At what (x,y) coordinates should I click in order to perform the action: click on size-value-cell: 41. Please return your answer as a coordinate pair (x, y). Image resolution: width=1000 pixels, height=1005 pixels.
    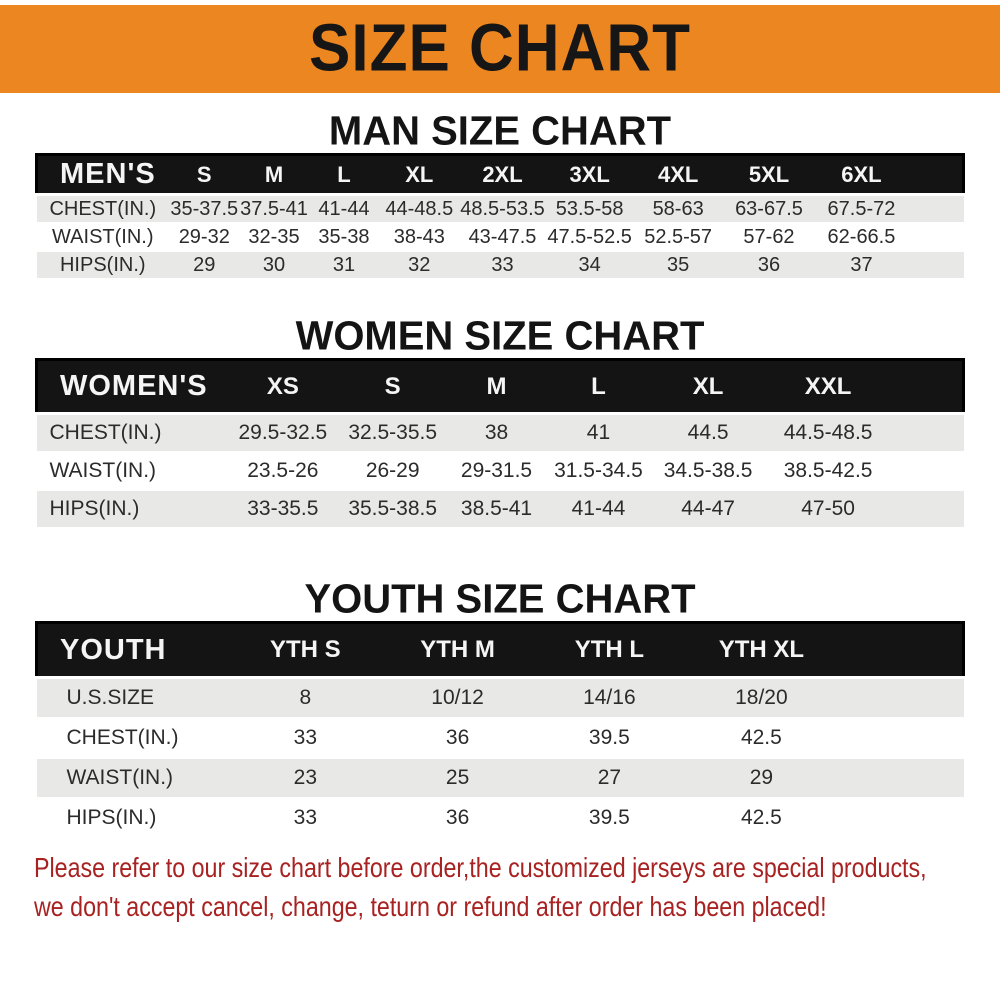
    Looking at the image, I should click on (598, 432).